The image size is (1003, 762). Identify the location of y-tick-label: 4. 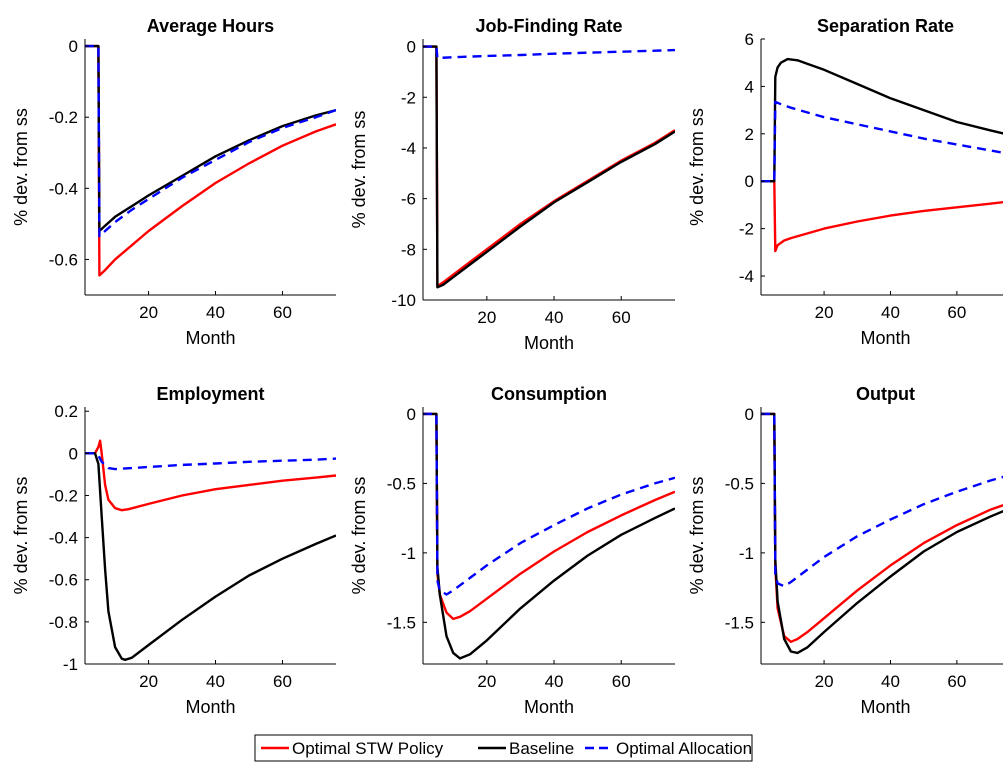
(749, 86).